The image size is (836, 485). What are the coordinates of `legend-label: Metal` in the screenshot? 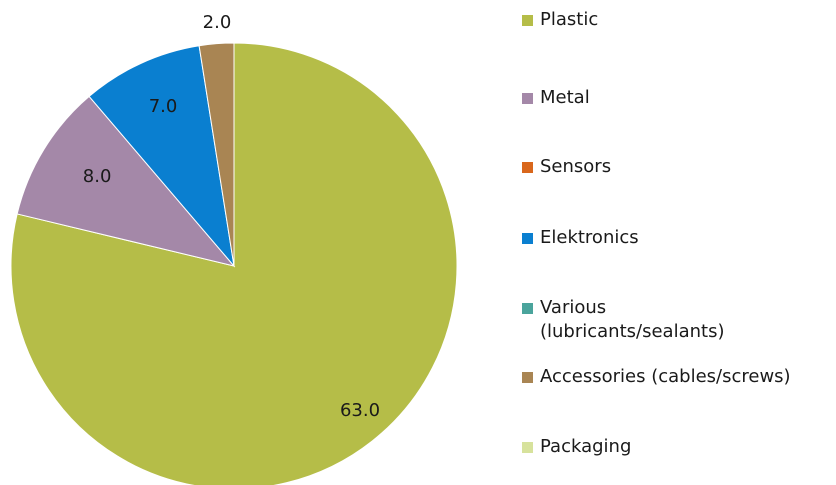 It's located at (565, 97).